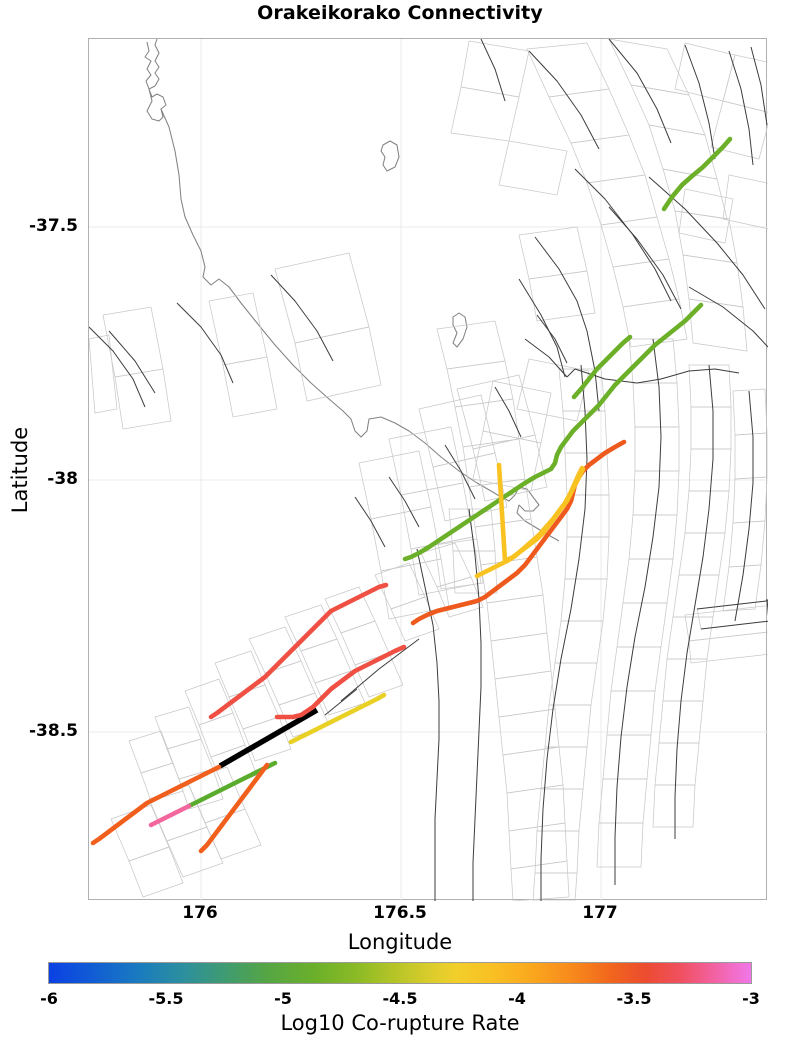  I want to click on colorbar-tick-0: -6, so click(49, 998).